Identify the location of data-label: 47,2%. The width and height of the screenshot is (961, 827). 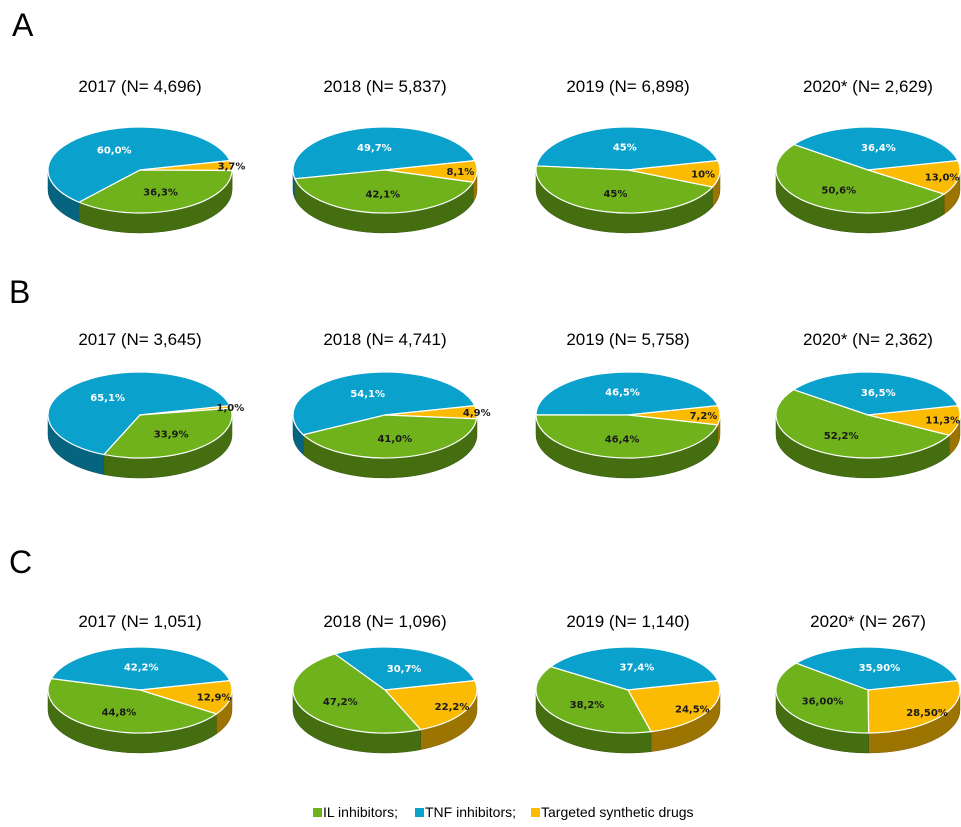
(340, 702).